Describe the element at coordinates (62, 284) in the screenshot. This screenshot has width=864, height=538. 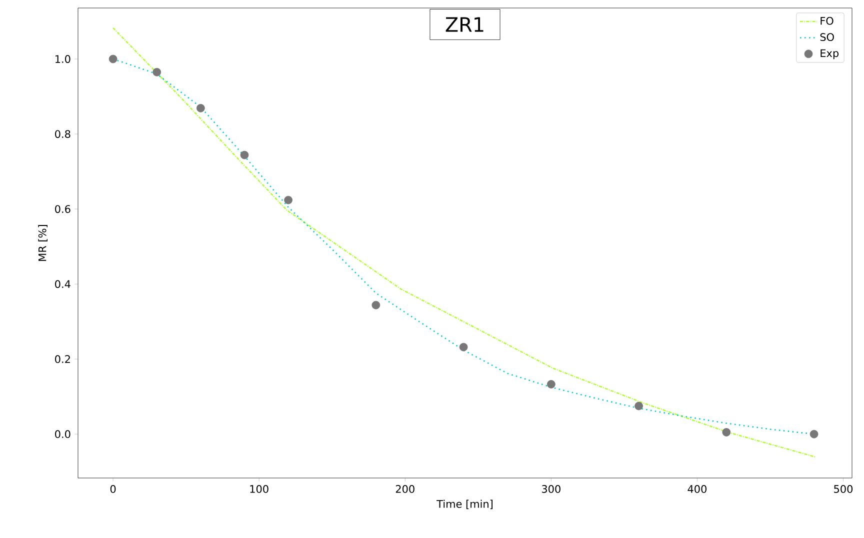
I see `y-tick-label: 0.4` at that location.